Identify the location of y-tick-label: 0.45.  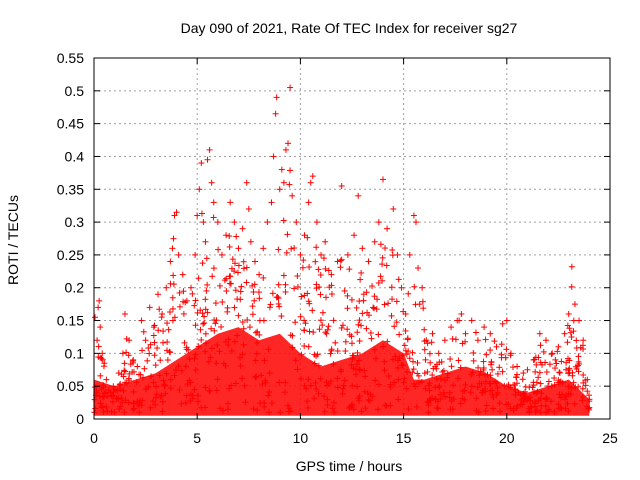
(70, 124).